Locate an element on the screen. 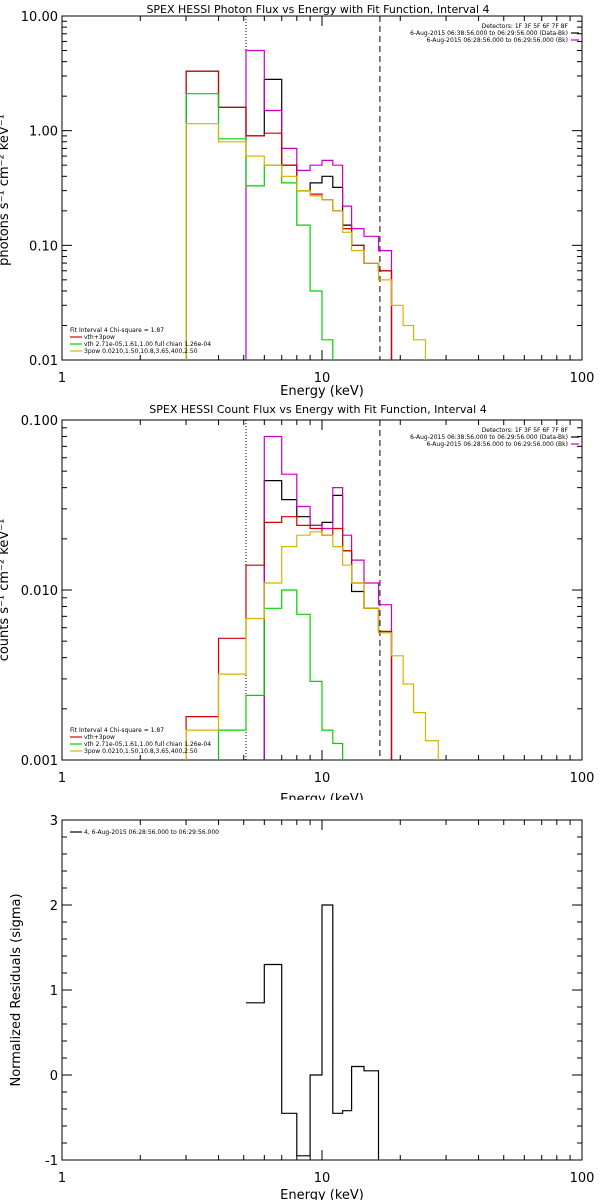 The width and height of the screenshot is (600, 1200). y-tick-label: 0.100 is located at coordinates (39, 421).